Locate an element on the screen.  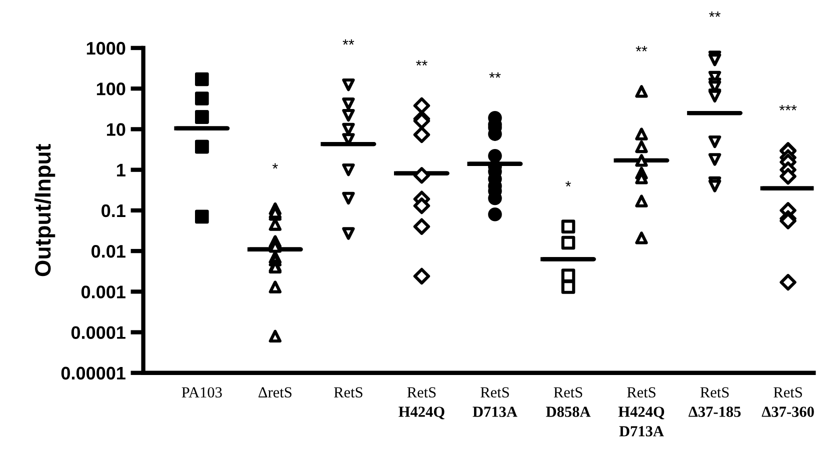
x-tick-label: RetS Δ37-185 is located at coordinates (714, 402).